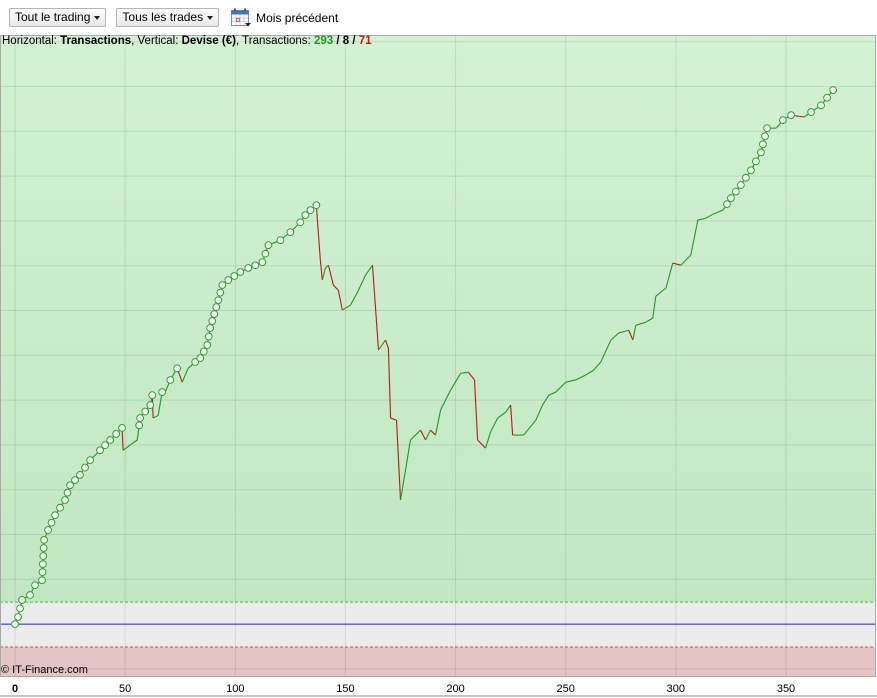  Describe the element at coordinates (96, 41) in the screenshot. I see `horizontal-value: Transactions` at that location.